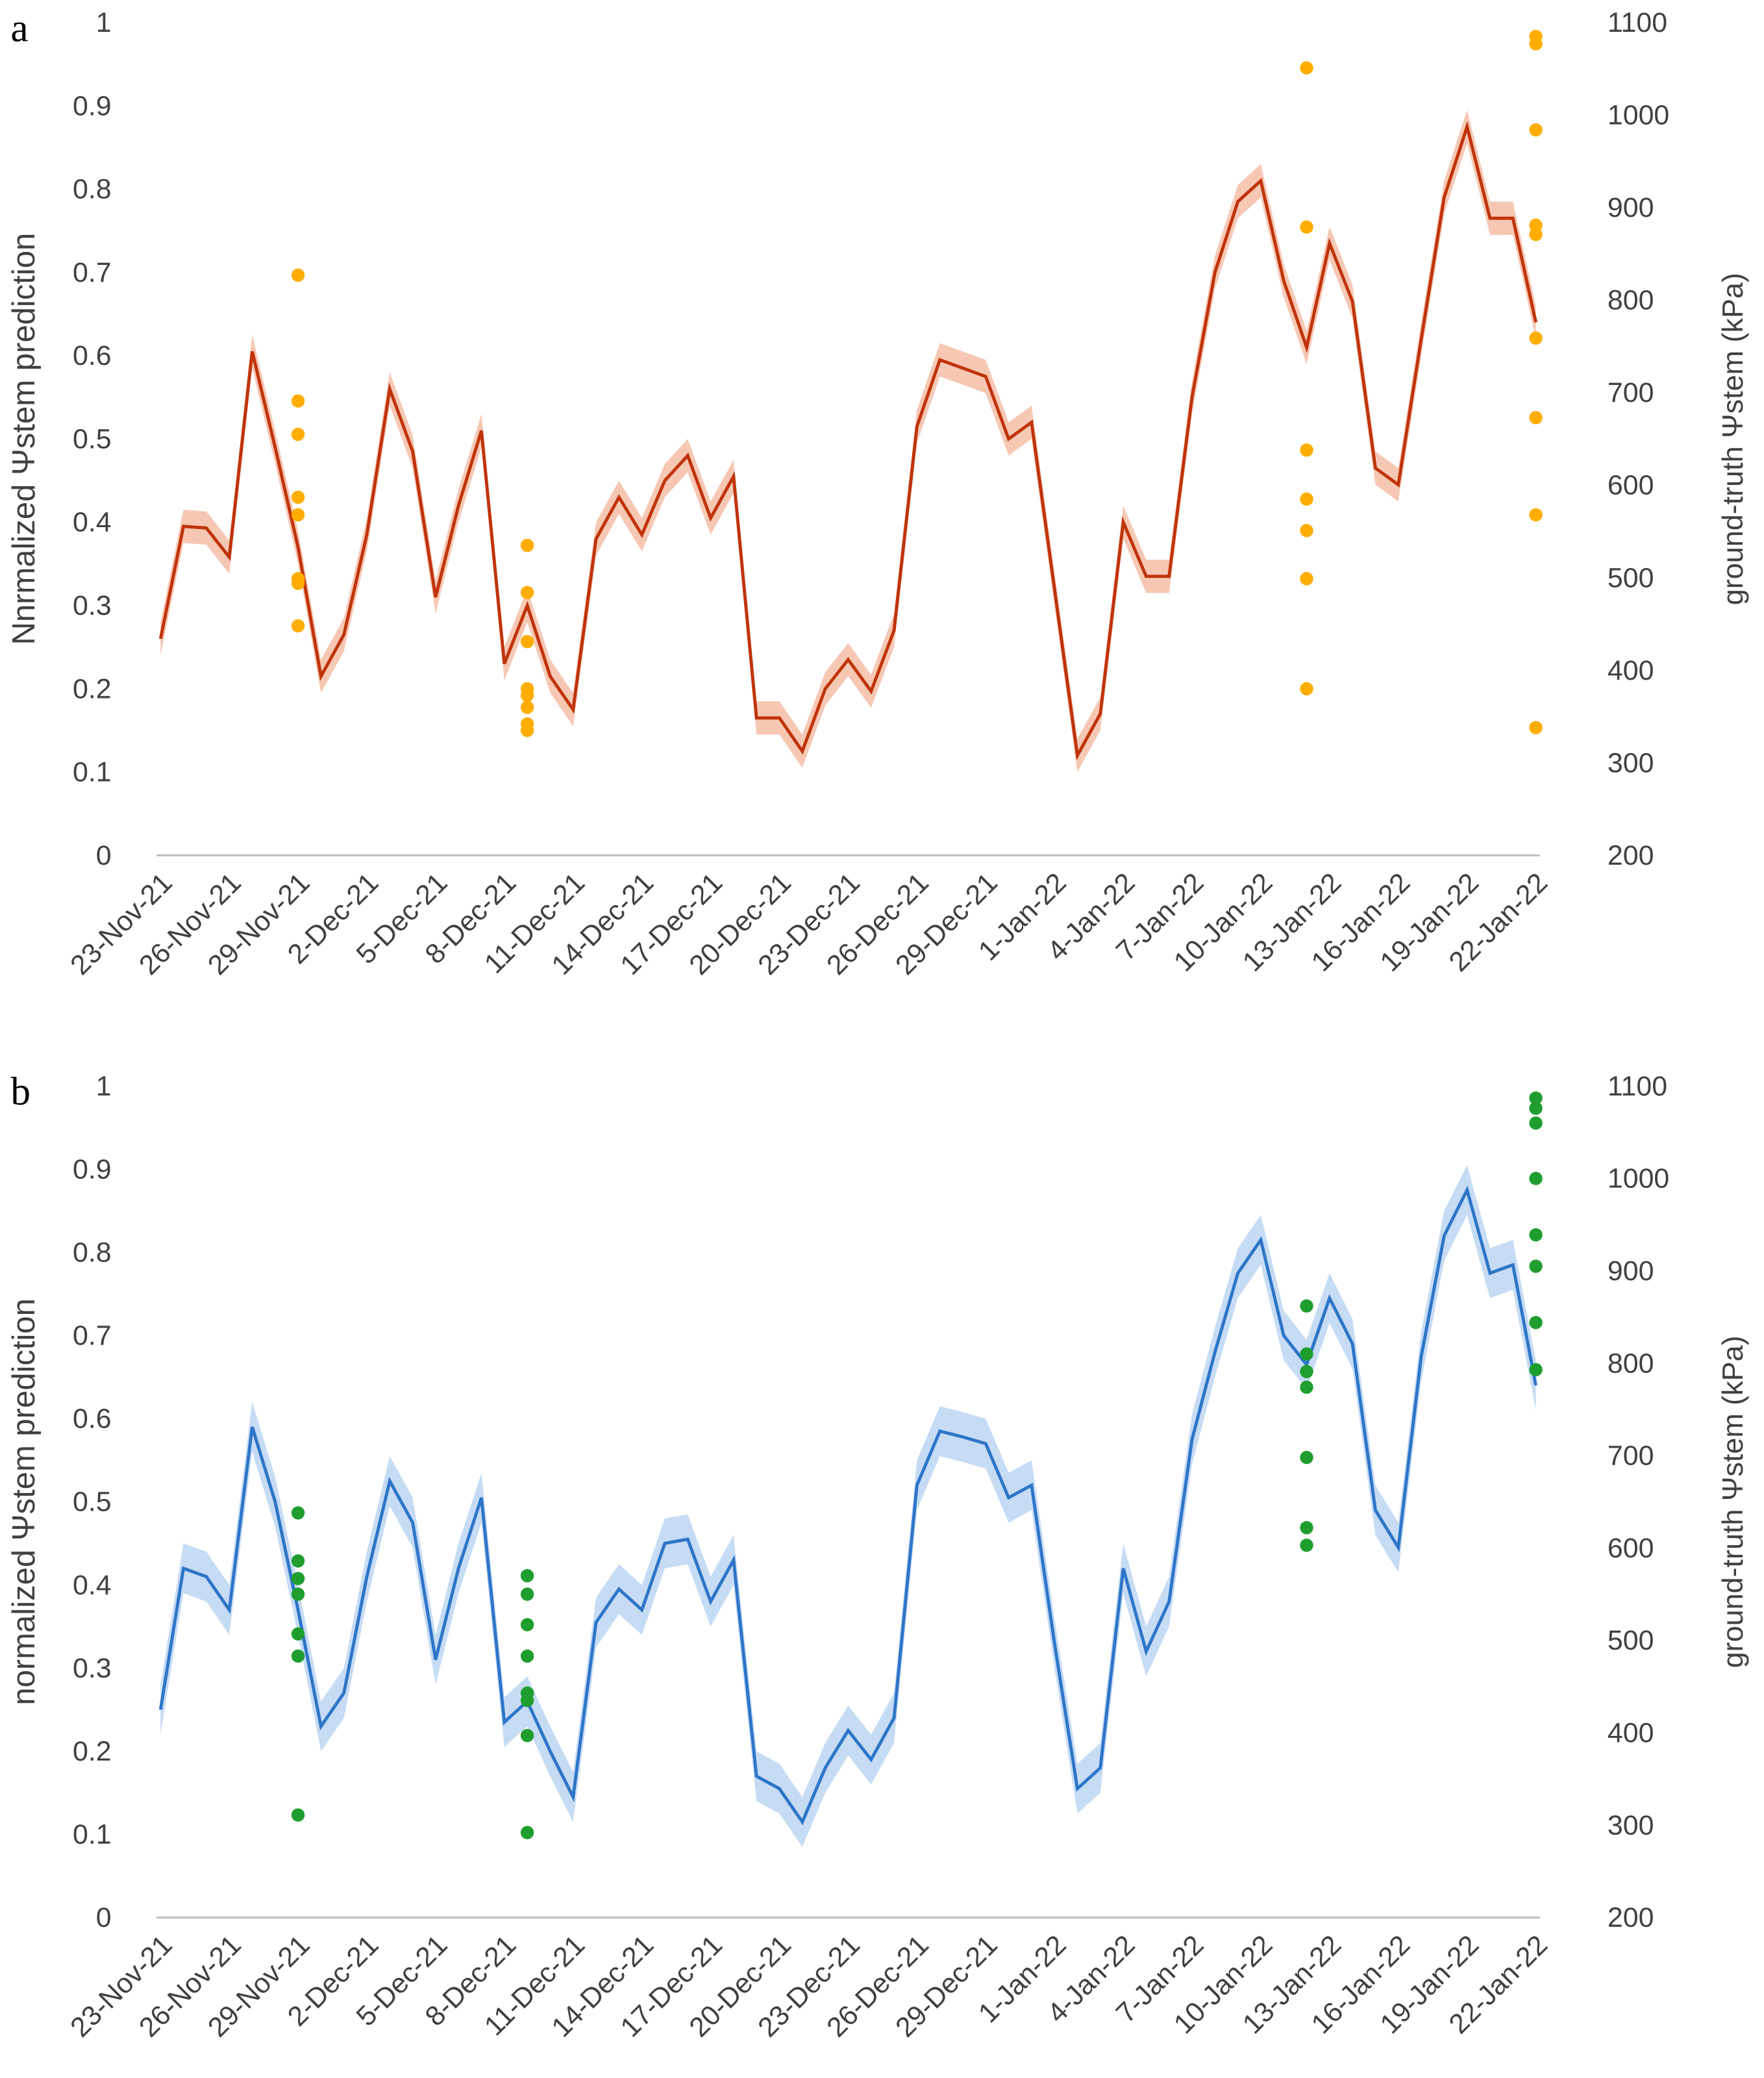  Describe the element at coordinates (92, 438) in the screenshot. I see `y-tick-label: 0.5` at that location.